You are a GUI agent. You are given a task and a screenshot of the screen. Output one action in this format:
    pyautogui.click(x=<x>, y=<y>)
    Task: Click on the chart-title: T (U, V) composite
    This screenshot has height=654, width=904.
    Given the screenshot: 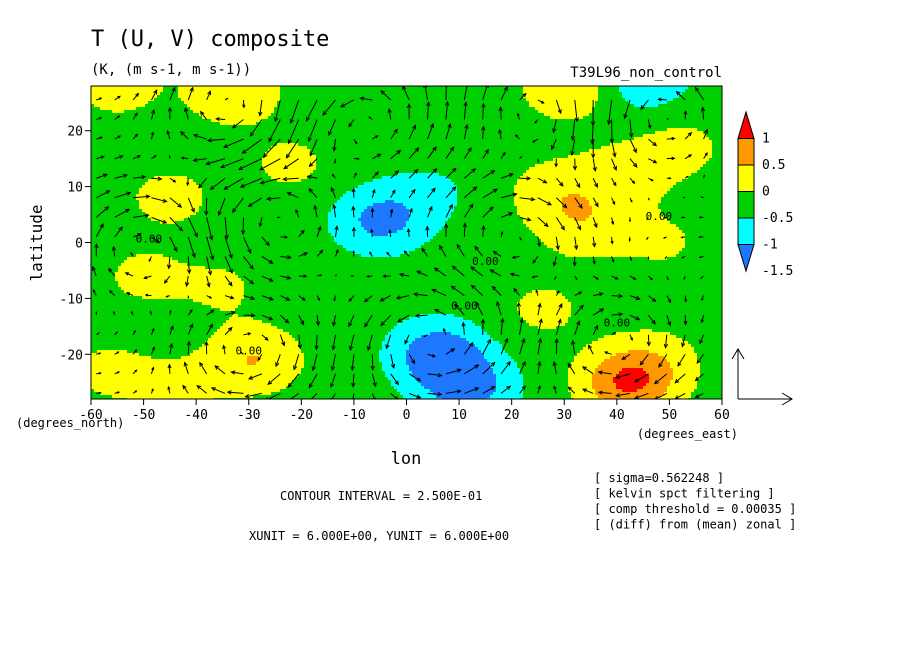 What is the action you would take?
    pyautogui.click(x=210, y=39)
    